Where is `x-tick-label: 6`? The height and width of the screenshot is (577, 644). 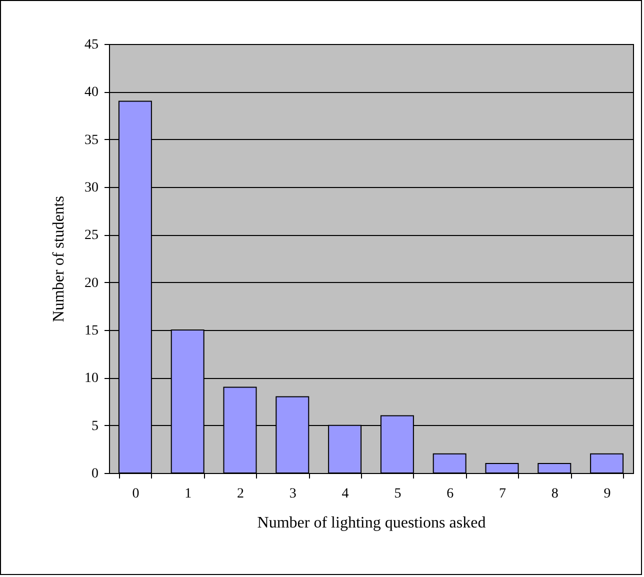 x-tick-label: 6 is located at coordinates (450, 494).